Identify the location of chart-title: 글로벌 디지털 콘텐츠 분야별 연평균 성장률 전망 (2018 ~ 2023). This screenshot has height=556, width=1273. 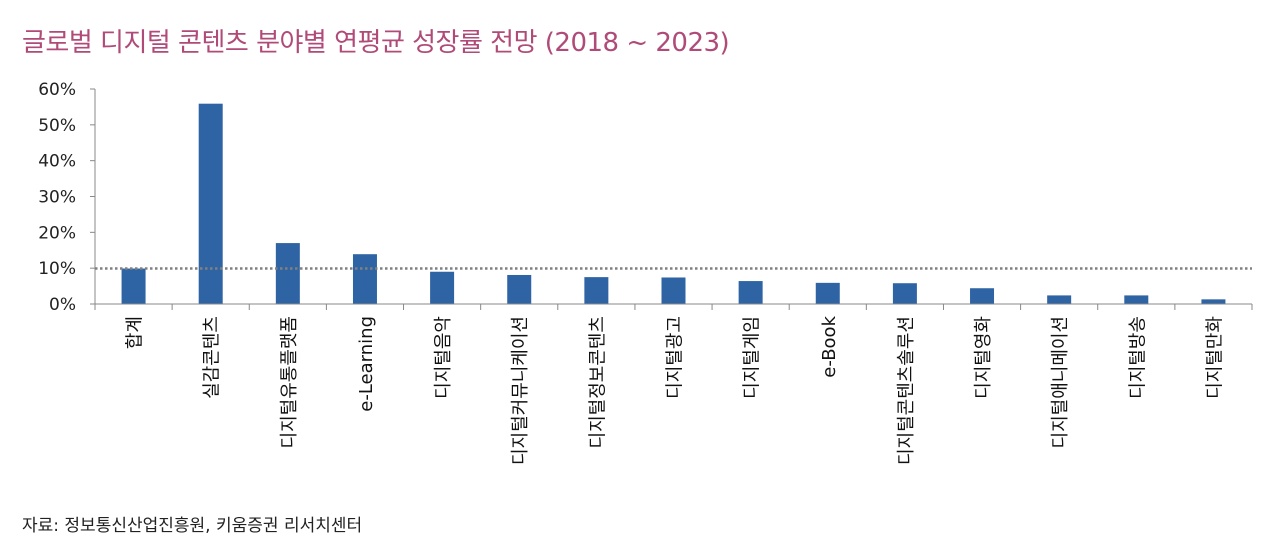
(376, 43).